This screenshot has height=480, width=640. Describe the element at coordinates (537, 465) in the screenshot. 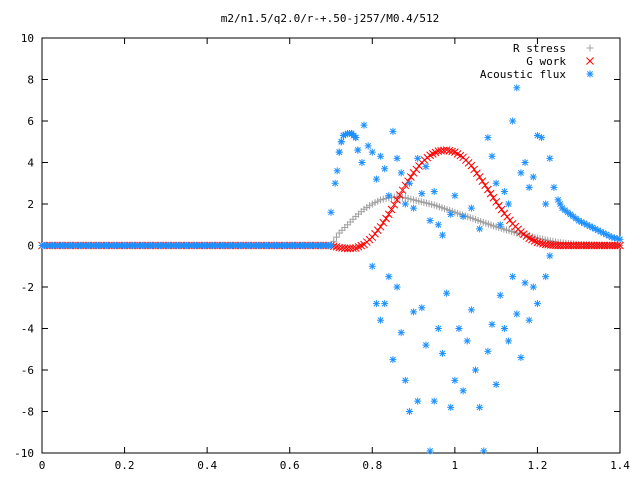

I see `x-tick-label: 1.2` at that location.